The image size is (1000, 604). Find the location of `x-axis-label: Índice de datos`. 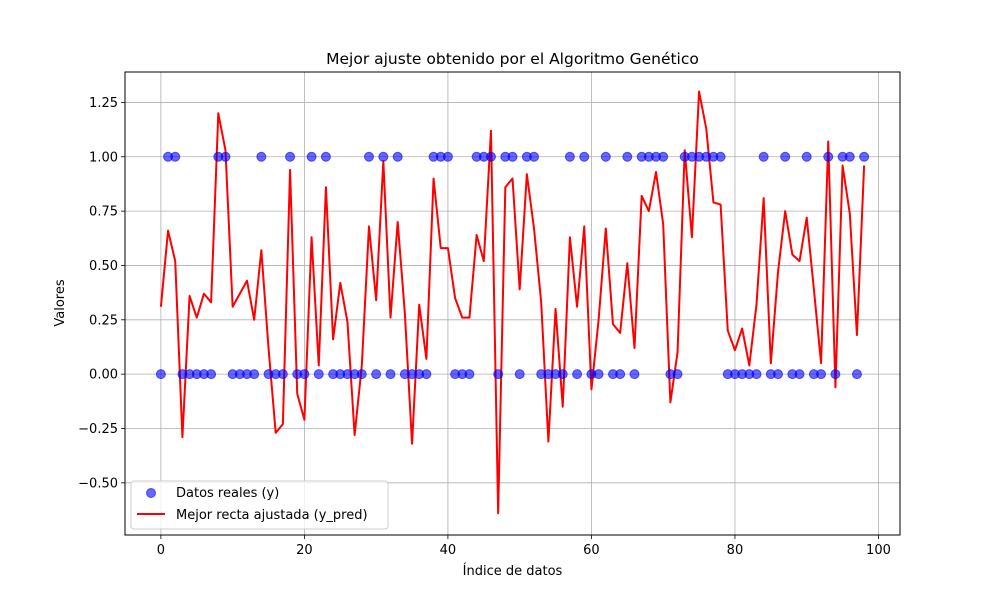

x-axis-label: Índice de datos is located at coordinates (513, 571).